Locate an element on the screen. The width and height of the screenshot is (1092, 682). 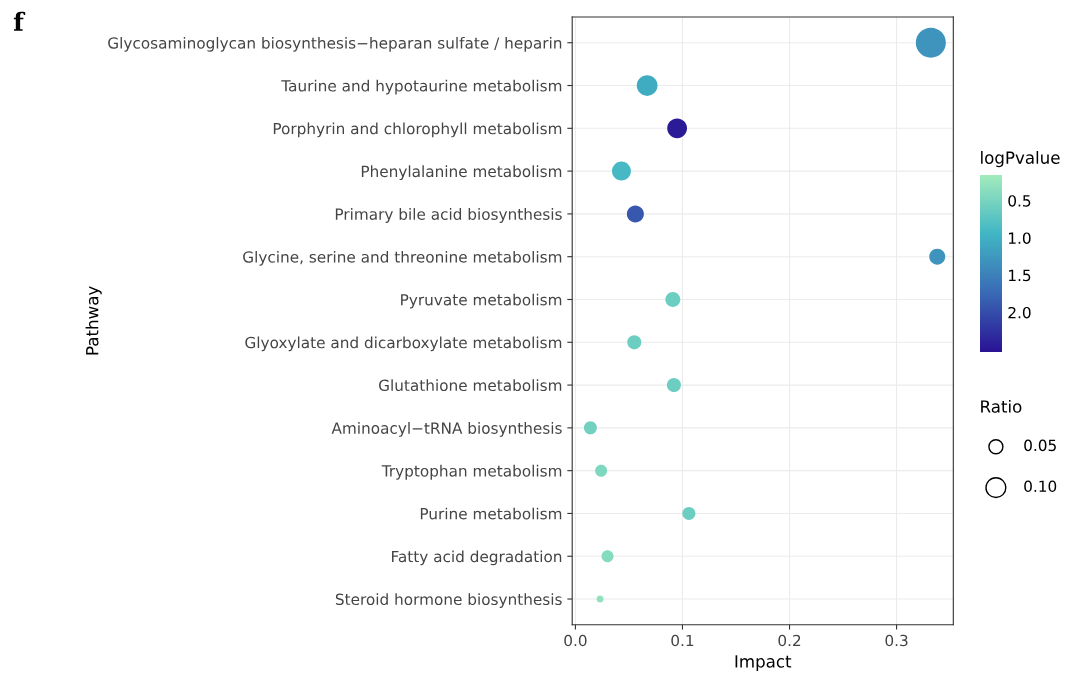
x-tick-label: 0.3 is located at coordinates (896, 640).